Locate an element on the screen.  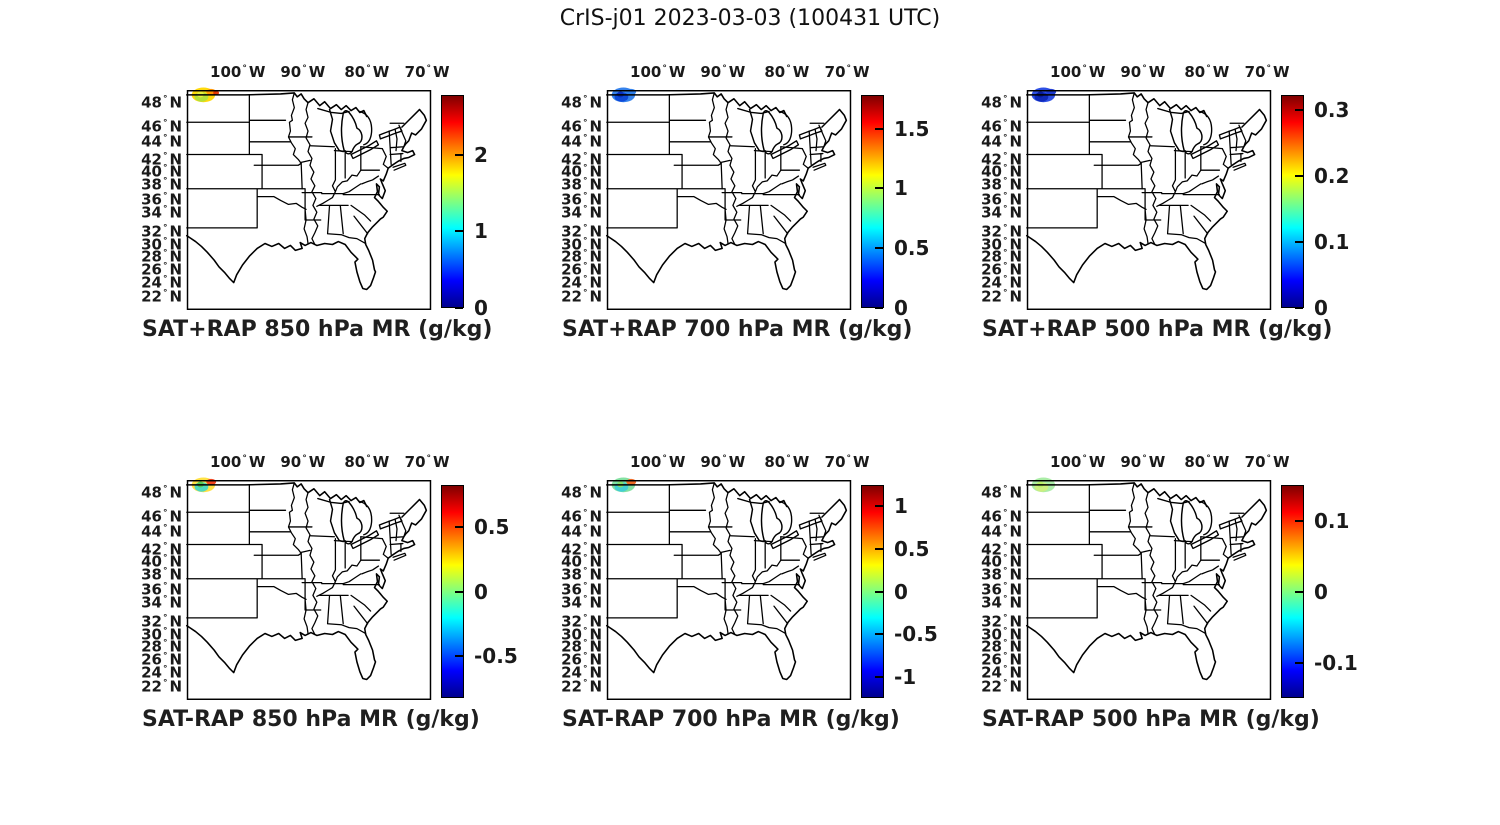
lat-tick-label: 24° N is located at coordinates (161, 282).